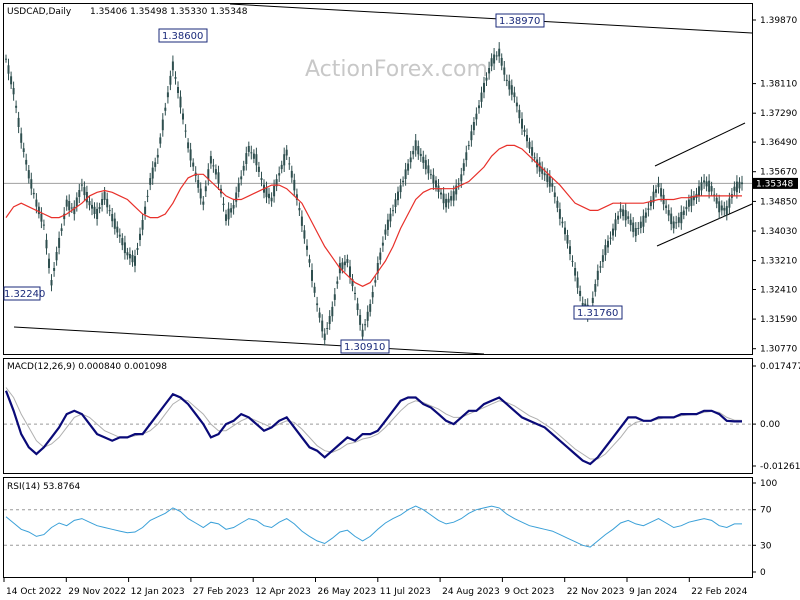  Describe the element at coordinates (778, 21) in the screenshot. I see `price-tick-label: 1.39870` at that location.